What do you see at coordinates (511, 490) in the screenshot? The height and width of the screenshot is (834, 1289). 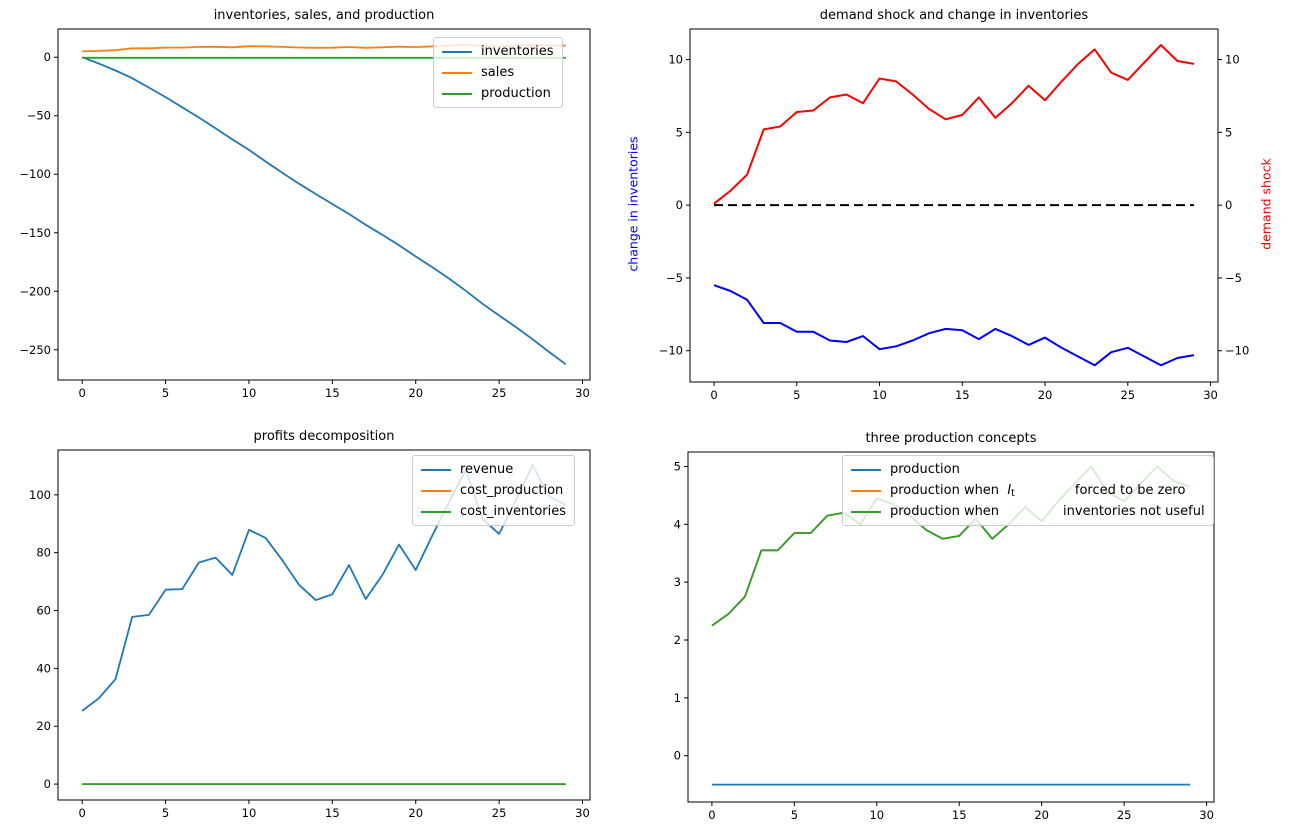 I see `legend-label: cost_production` at bounding box center [511, 490].